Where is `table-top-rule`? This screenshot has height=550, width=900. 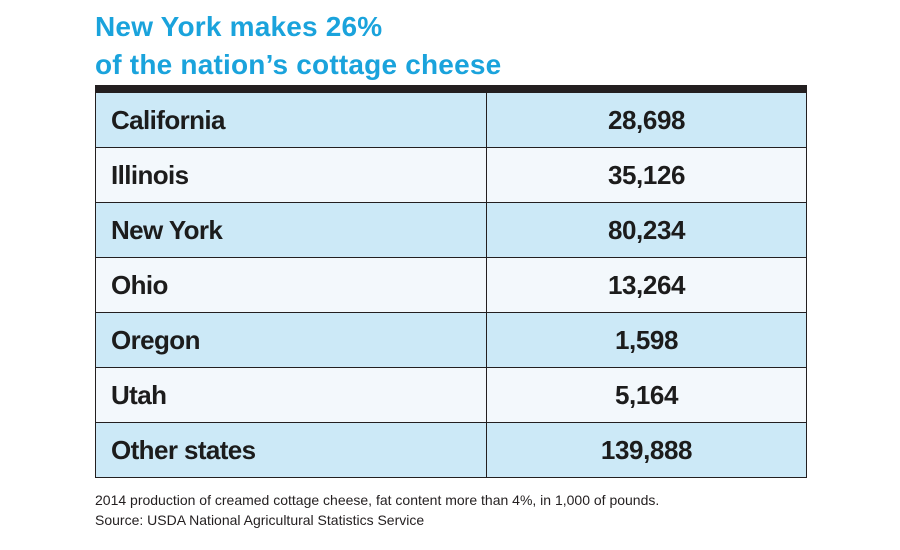
table-top-rule is located at coordinates (451, 89).